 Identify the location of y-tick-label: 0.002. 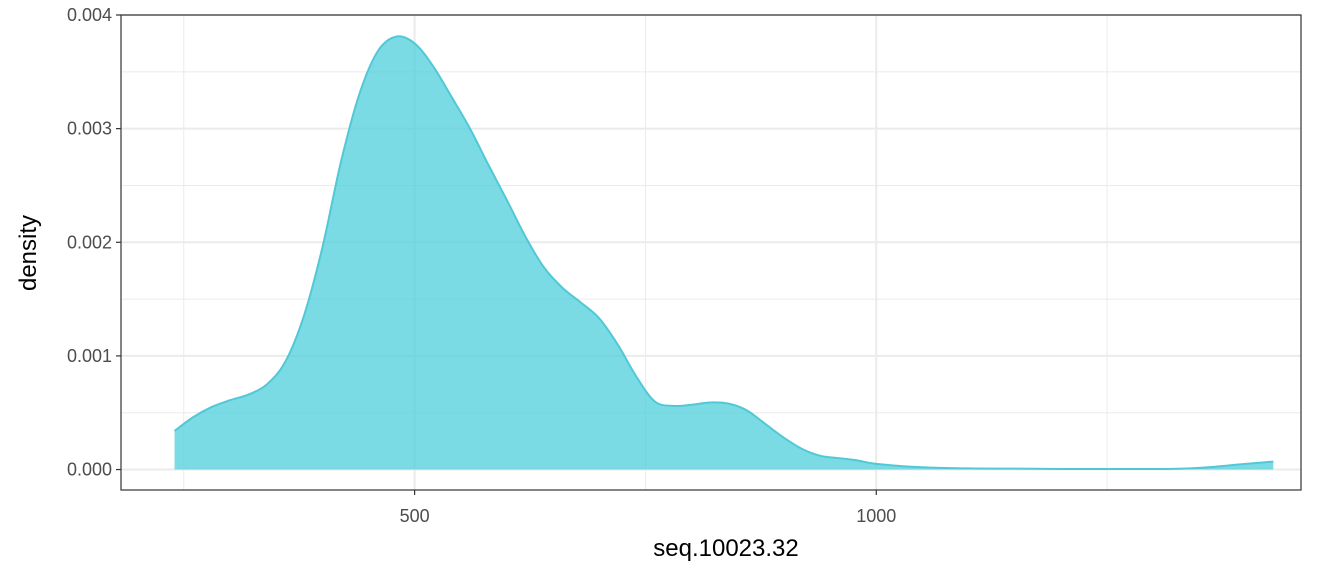
(89, 242).